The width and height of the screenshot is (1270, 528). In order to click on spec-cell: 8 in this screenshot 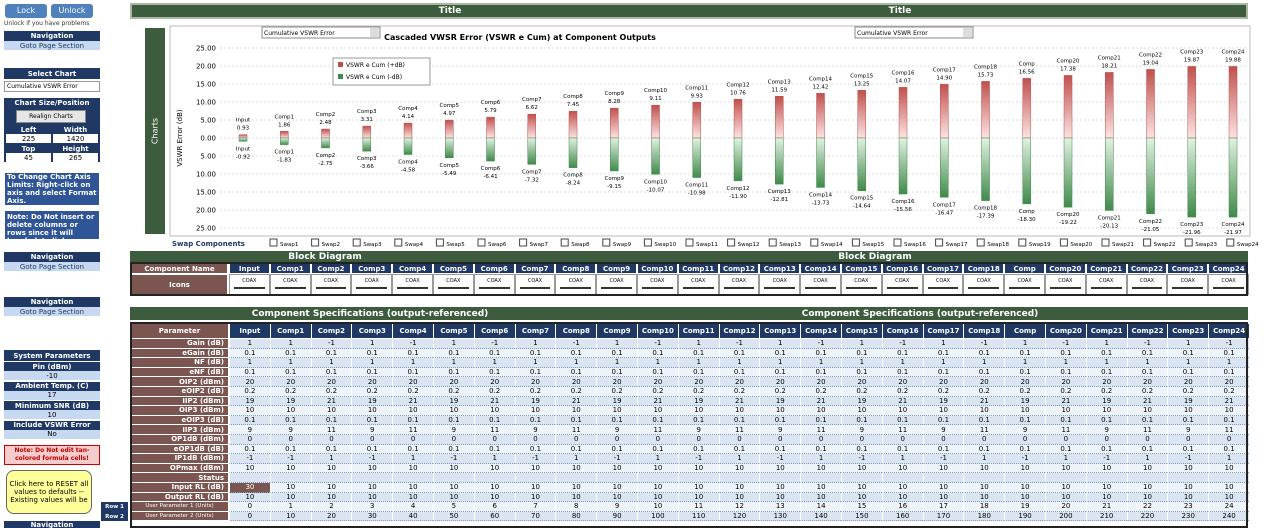, I will do `click(576, 507)`.